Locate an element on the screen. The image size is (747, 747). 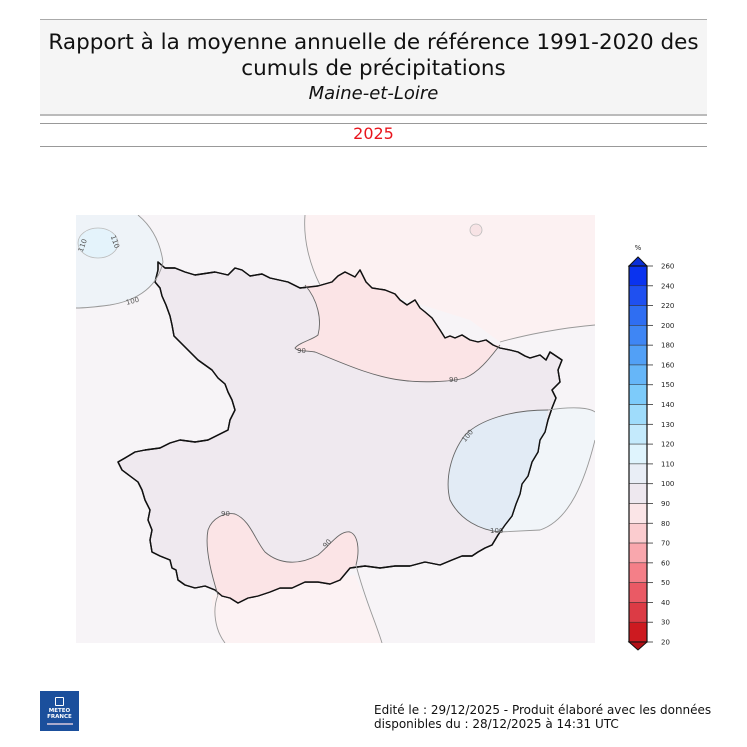
logo-text-2: FRANCE is located at coordinates (59, 717).